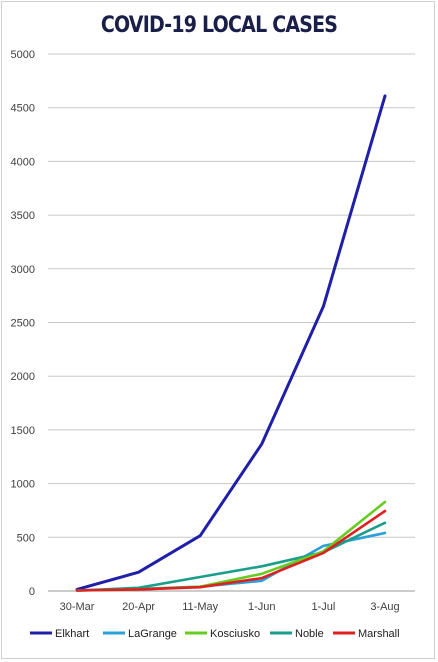 This screenshot has width=438, height=662. What do you see at coordinates (200, 607) in the screenshot?
I see `x-tick-label: 11-May` at bounding box center [200, 607].